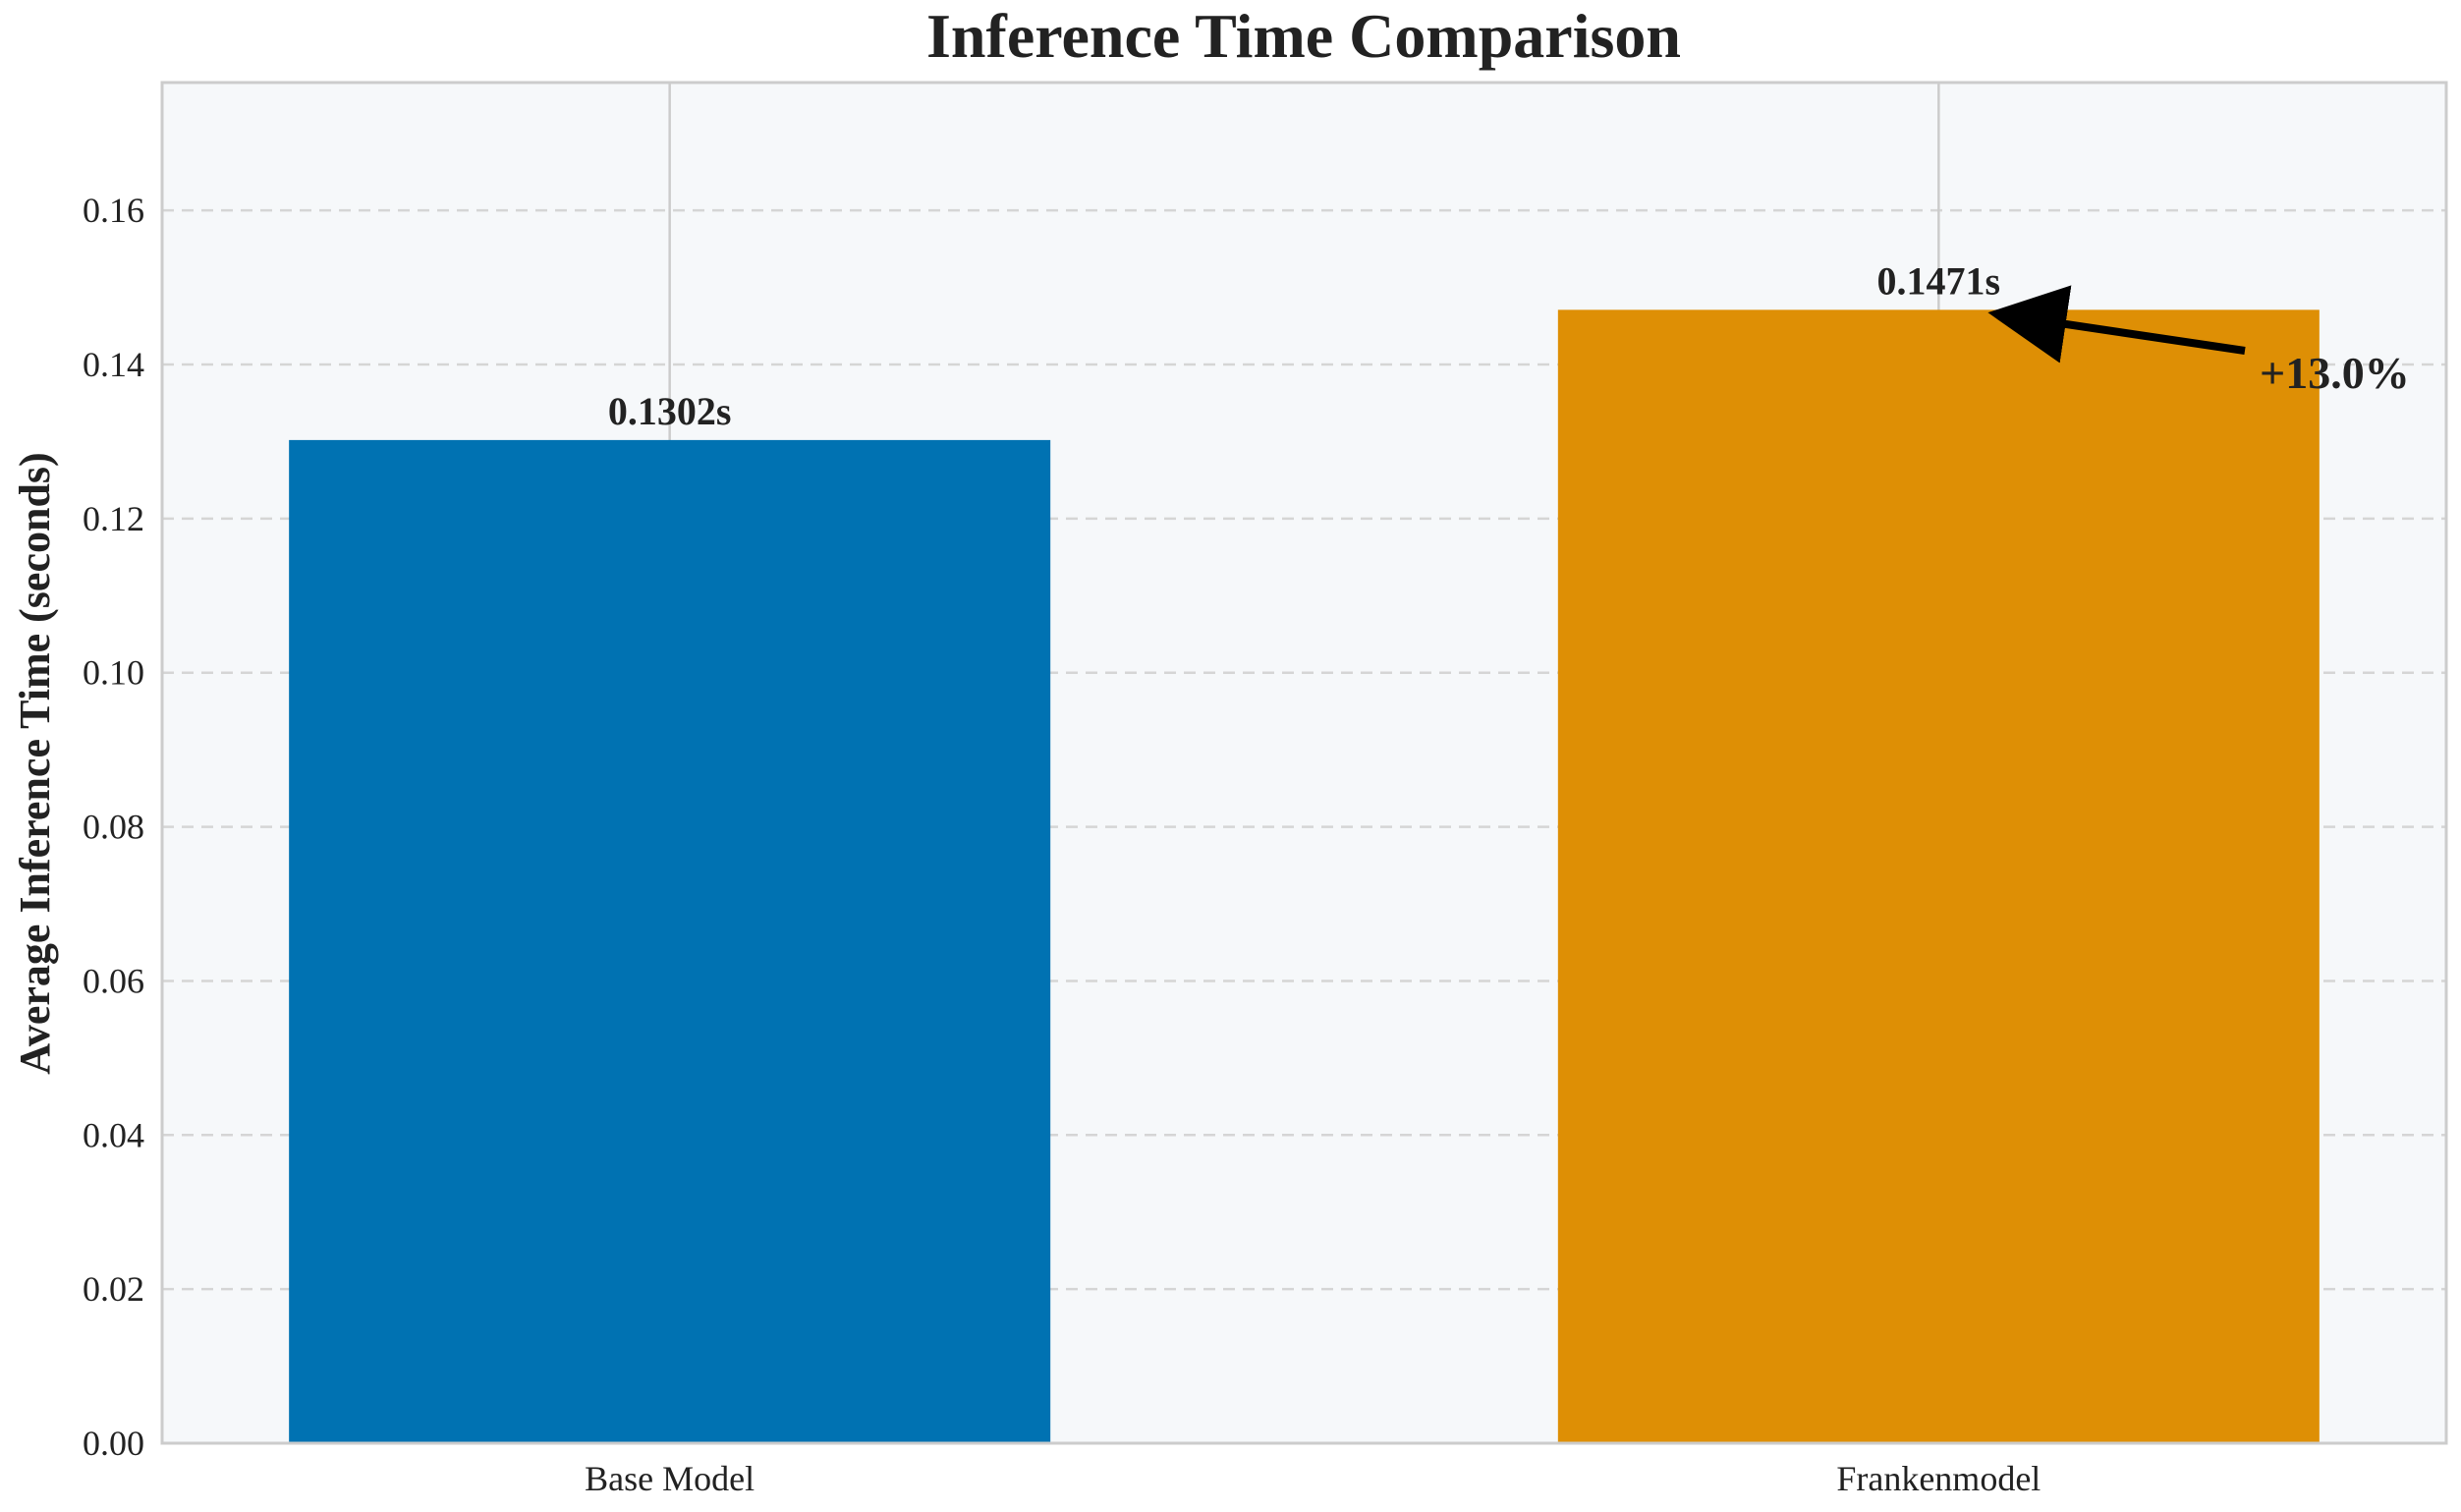  I want to click on bar-value-label: 0.1471s, so click(1939, 280).